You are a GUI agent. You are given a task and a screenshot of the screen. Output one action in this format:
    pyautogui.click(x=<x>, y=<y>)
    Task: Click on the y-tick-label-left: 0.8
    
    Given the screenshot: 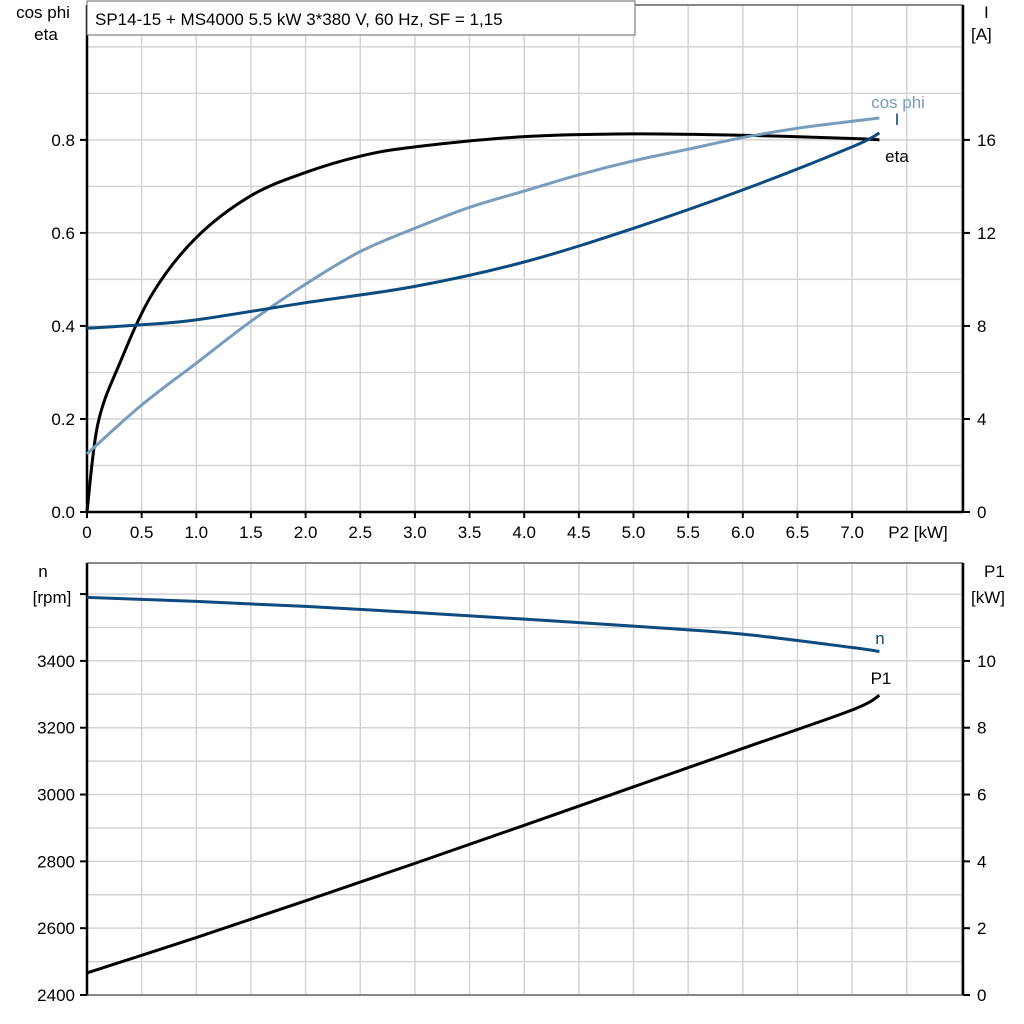 What is the action you would take?
    pyautogui.click(x=63, y=140)
    